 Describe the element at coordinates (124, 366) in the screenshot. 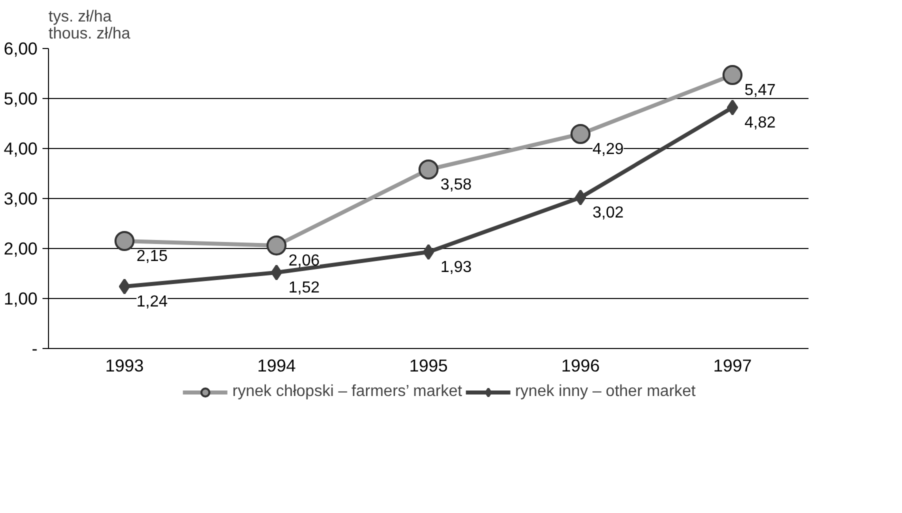

I see `x-tick-label: 1993` at that location.